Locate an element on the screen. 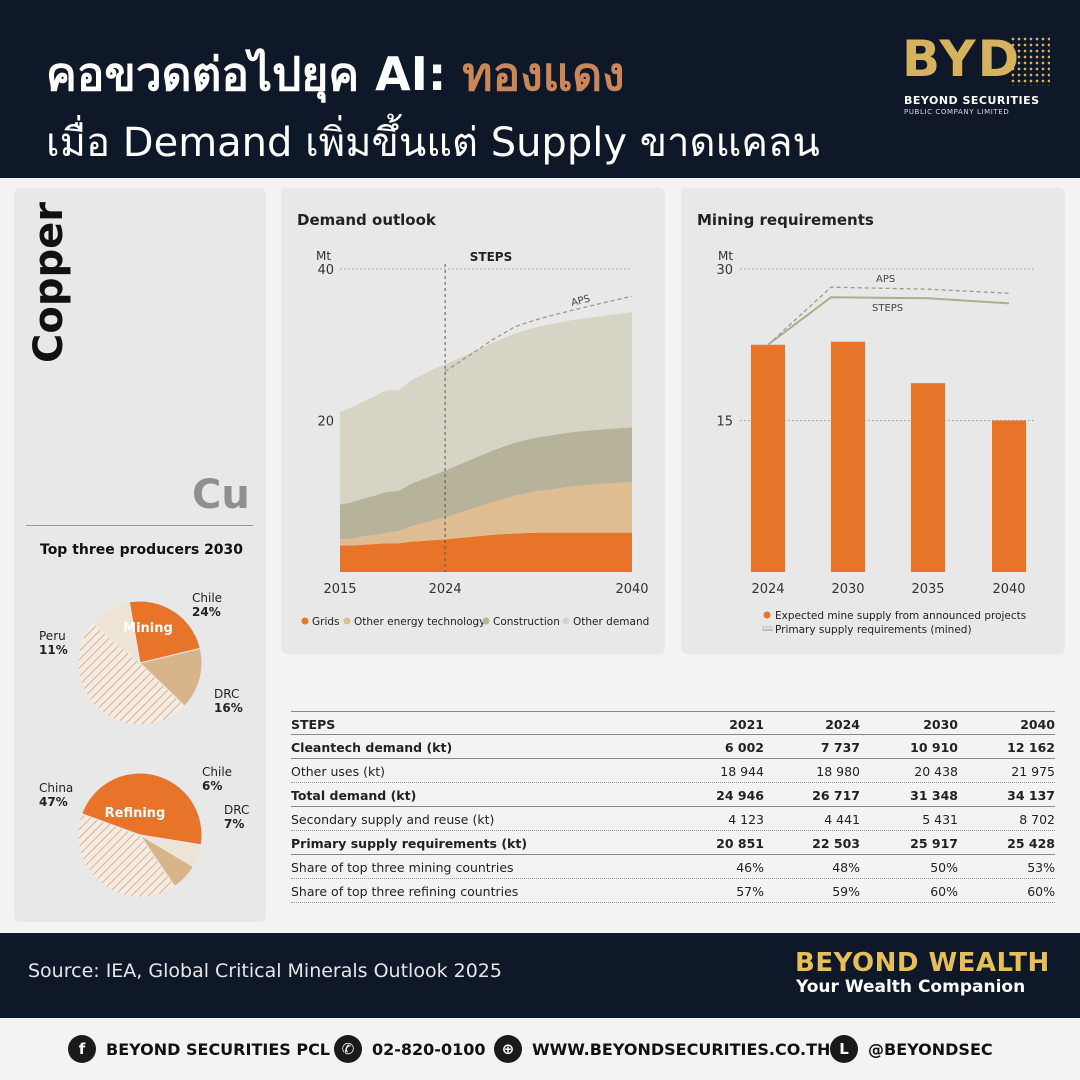  area-series-grids is located at coordinates (486, 552).